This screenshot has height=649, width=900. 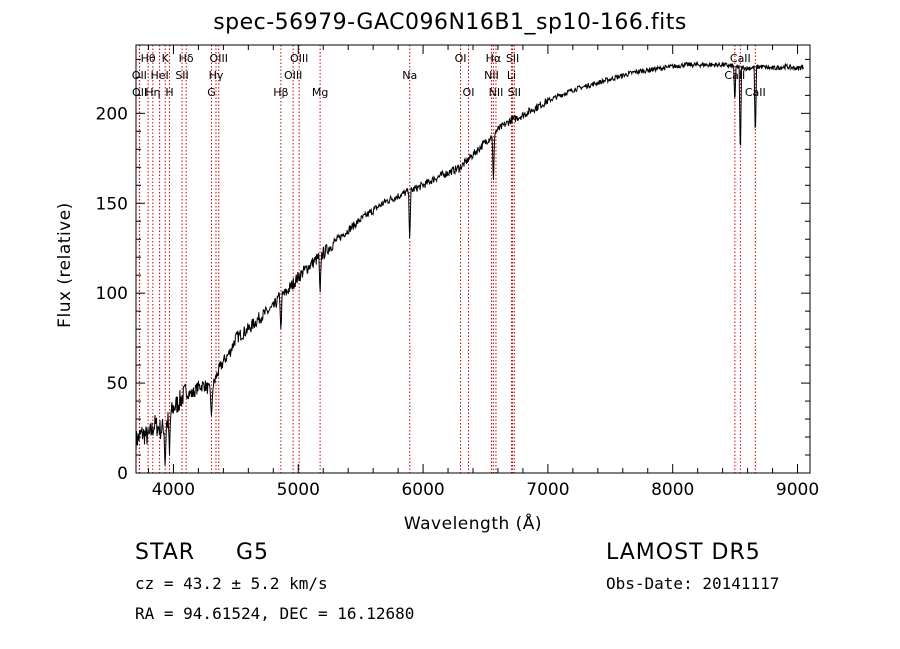 What do you see at coordinates (253, 552) in the screenshot?
I see `object-subclass: G5` at bounding box center [253, 552].